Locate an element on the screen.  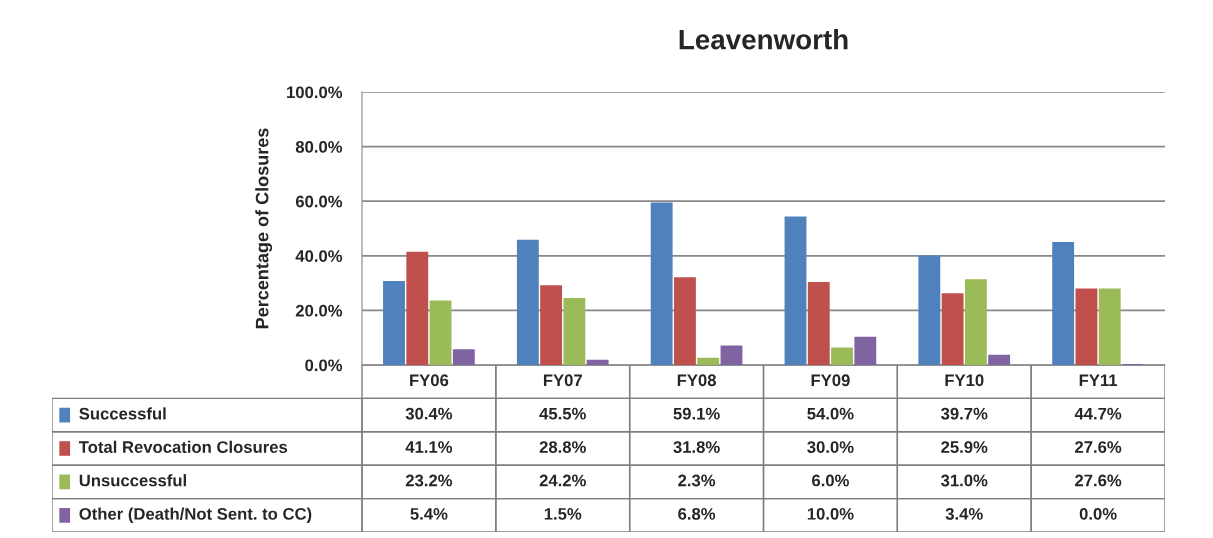
y-tick-label: 100.0% is located at coordinates (315, 92).